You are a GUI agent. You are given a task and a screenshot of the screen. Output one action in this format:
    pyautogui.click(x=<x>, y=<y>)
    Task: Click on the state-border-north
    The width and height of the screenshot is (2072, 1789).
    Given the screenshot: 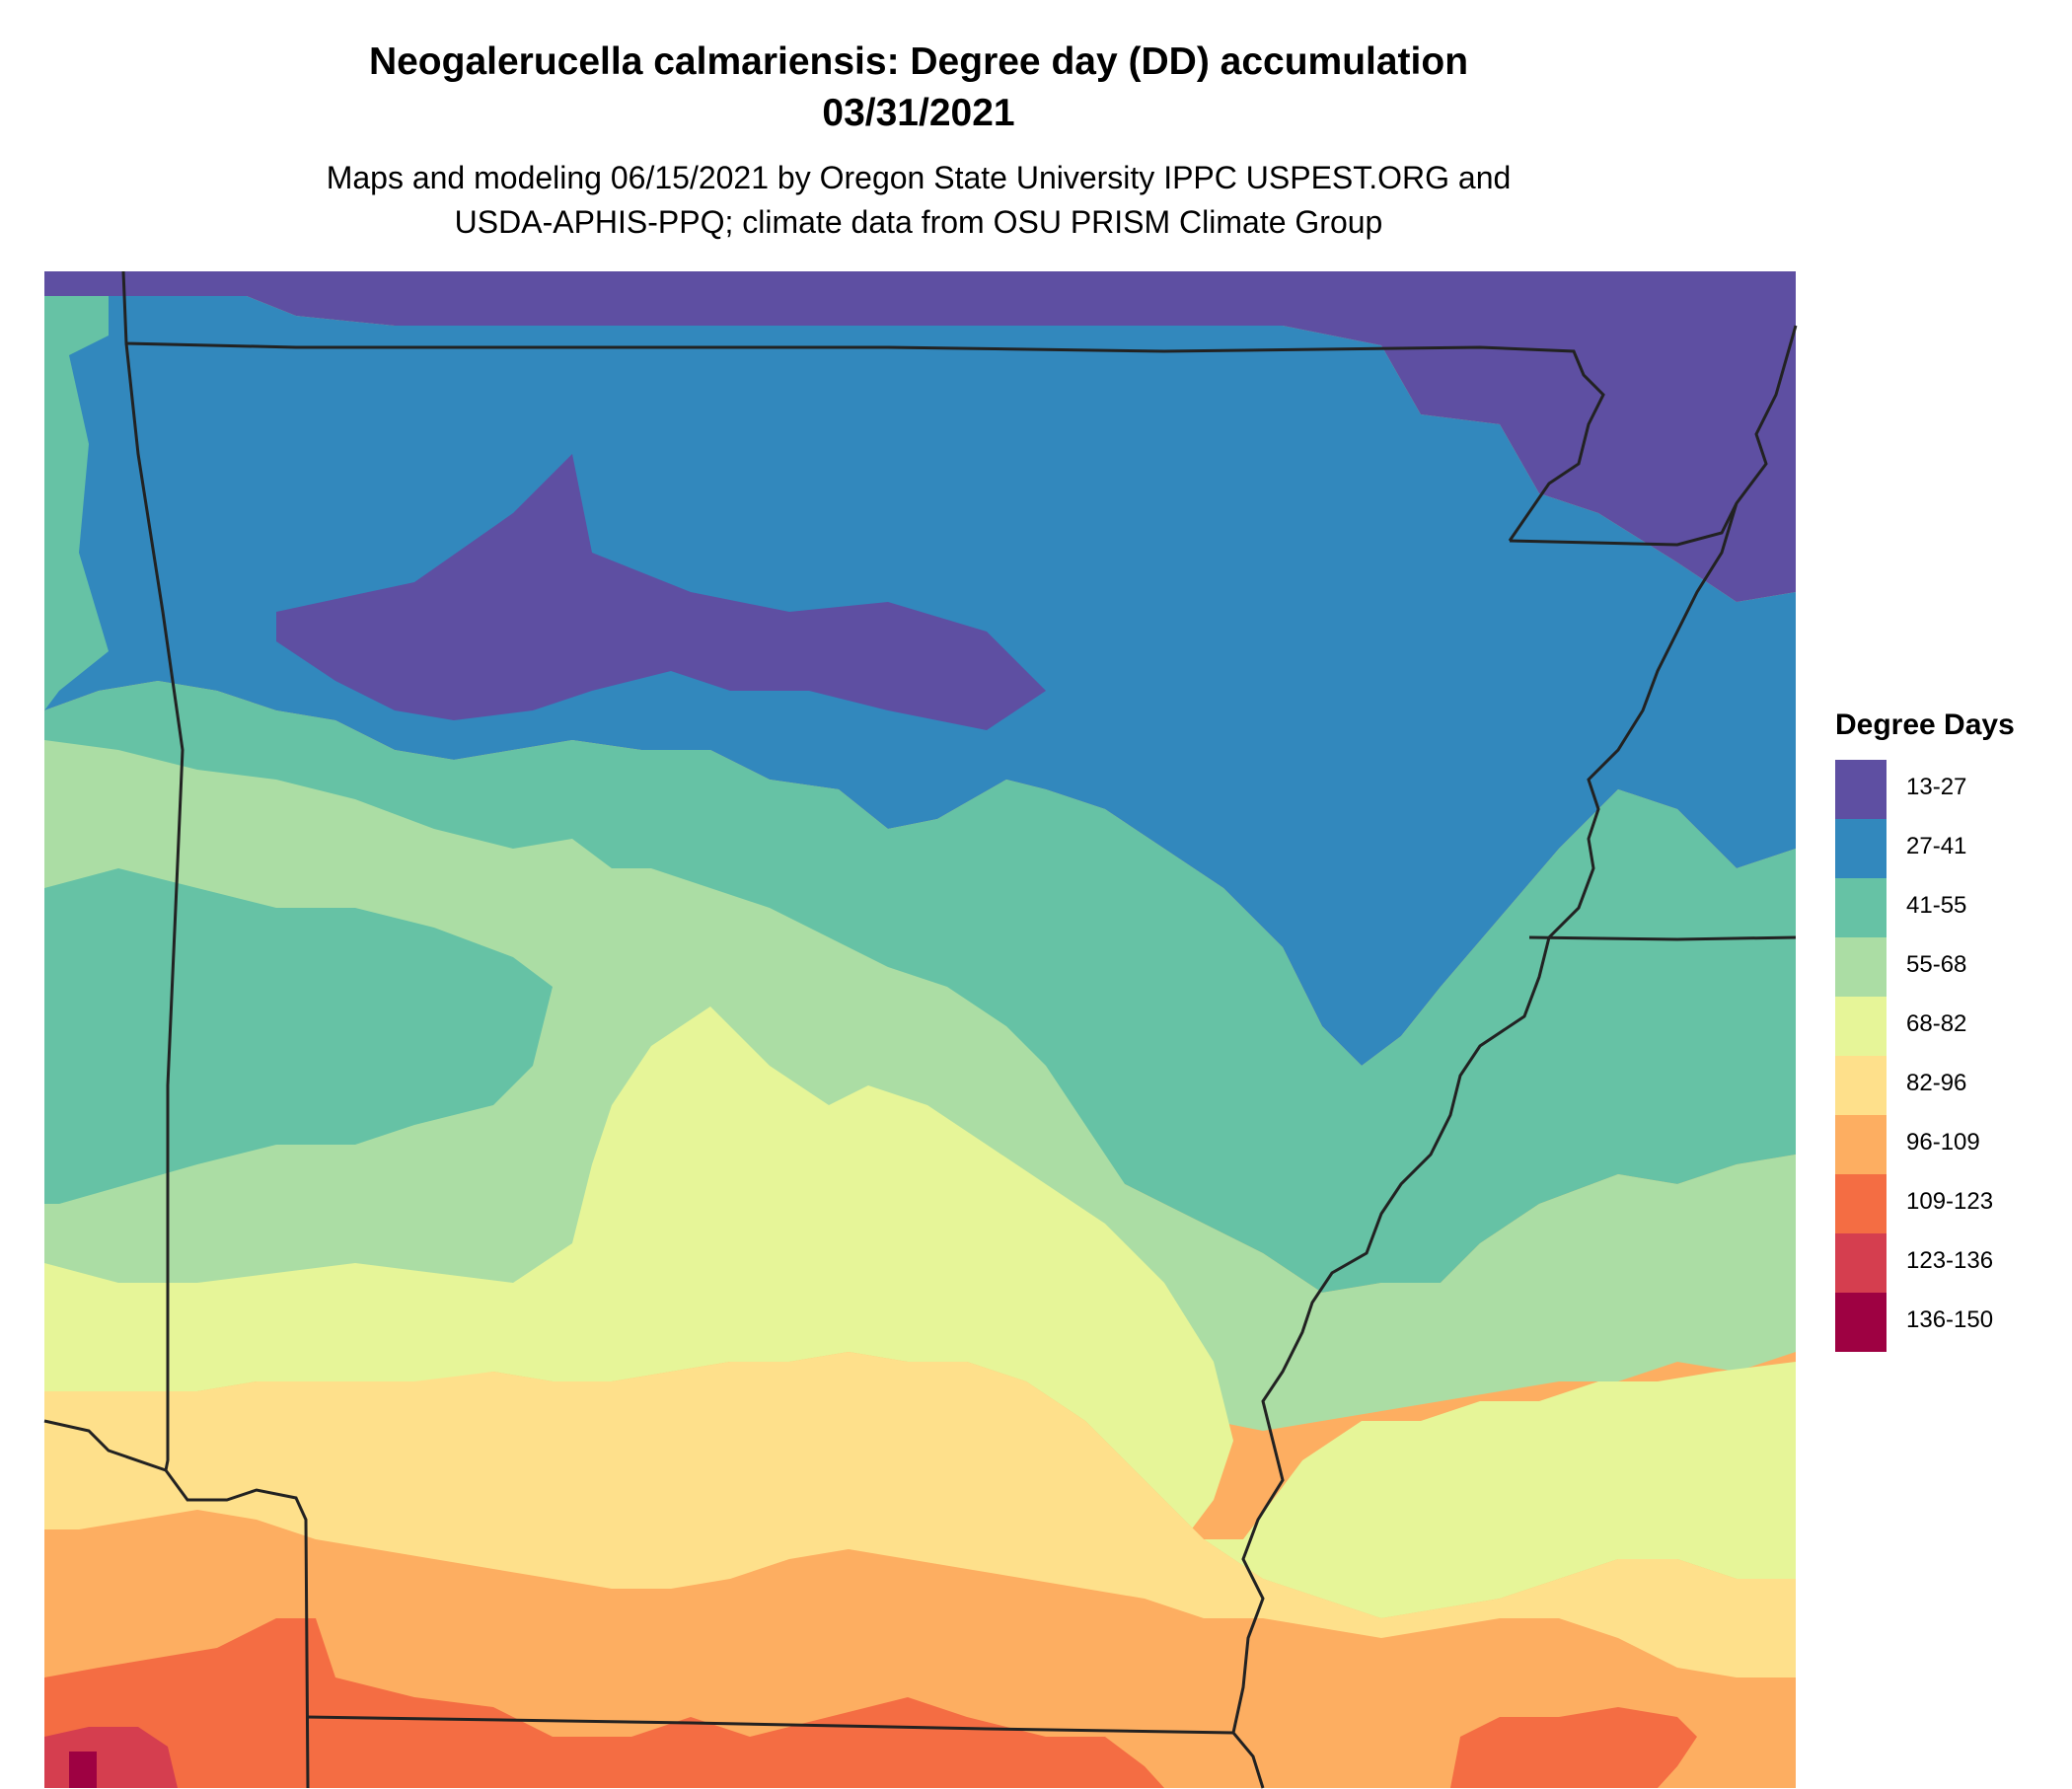 What is the action you would take?
    pyautogui.click(x=863, y=406)
    